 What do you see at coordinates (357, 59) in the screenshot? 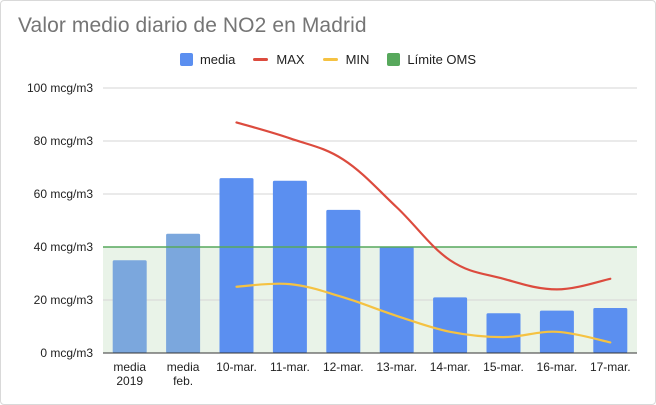
I see `legend-label-min: MIN` at bounding box center [357, 59].